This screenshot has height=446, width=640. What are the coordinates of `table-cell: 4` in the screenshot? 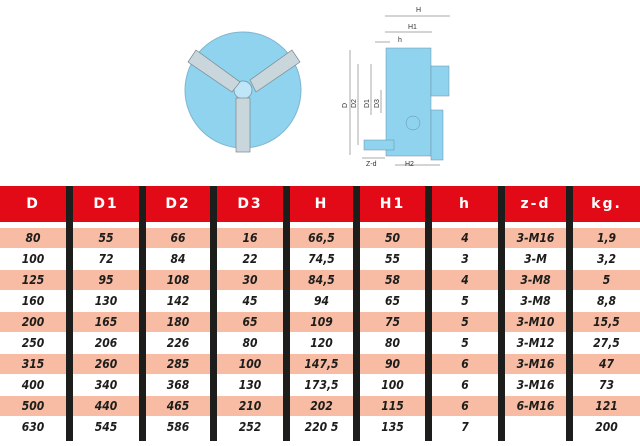 It's located at (465, 280).